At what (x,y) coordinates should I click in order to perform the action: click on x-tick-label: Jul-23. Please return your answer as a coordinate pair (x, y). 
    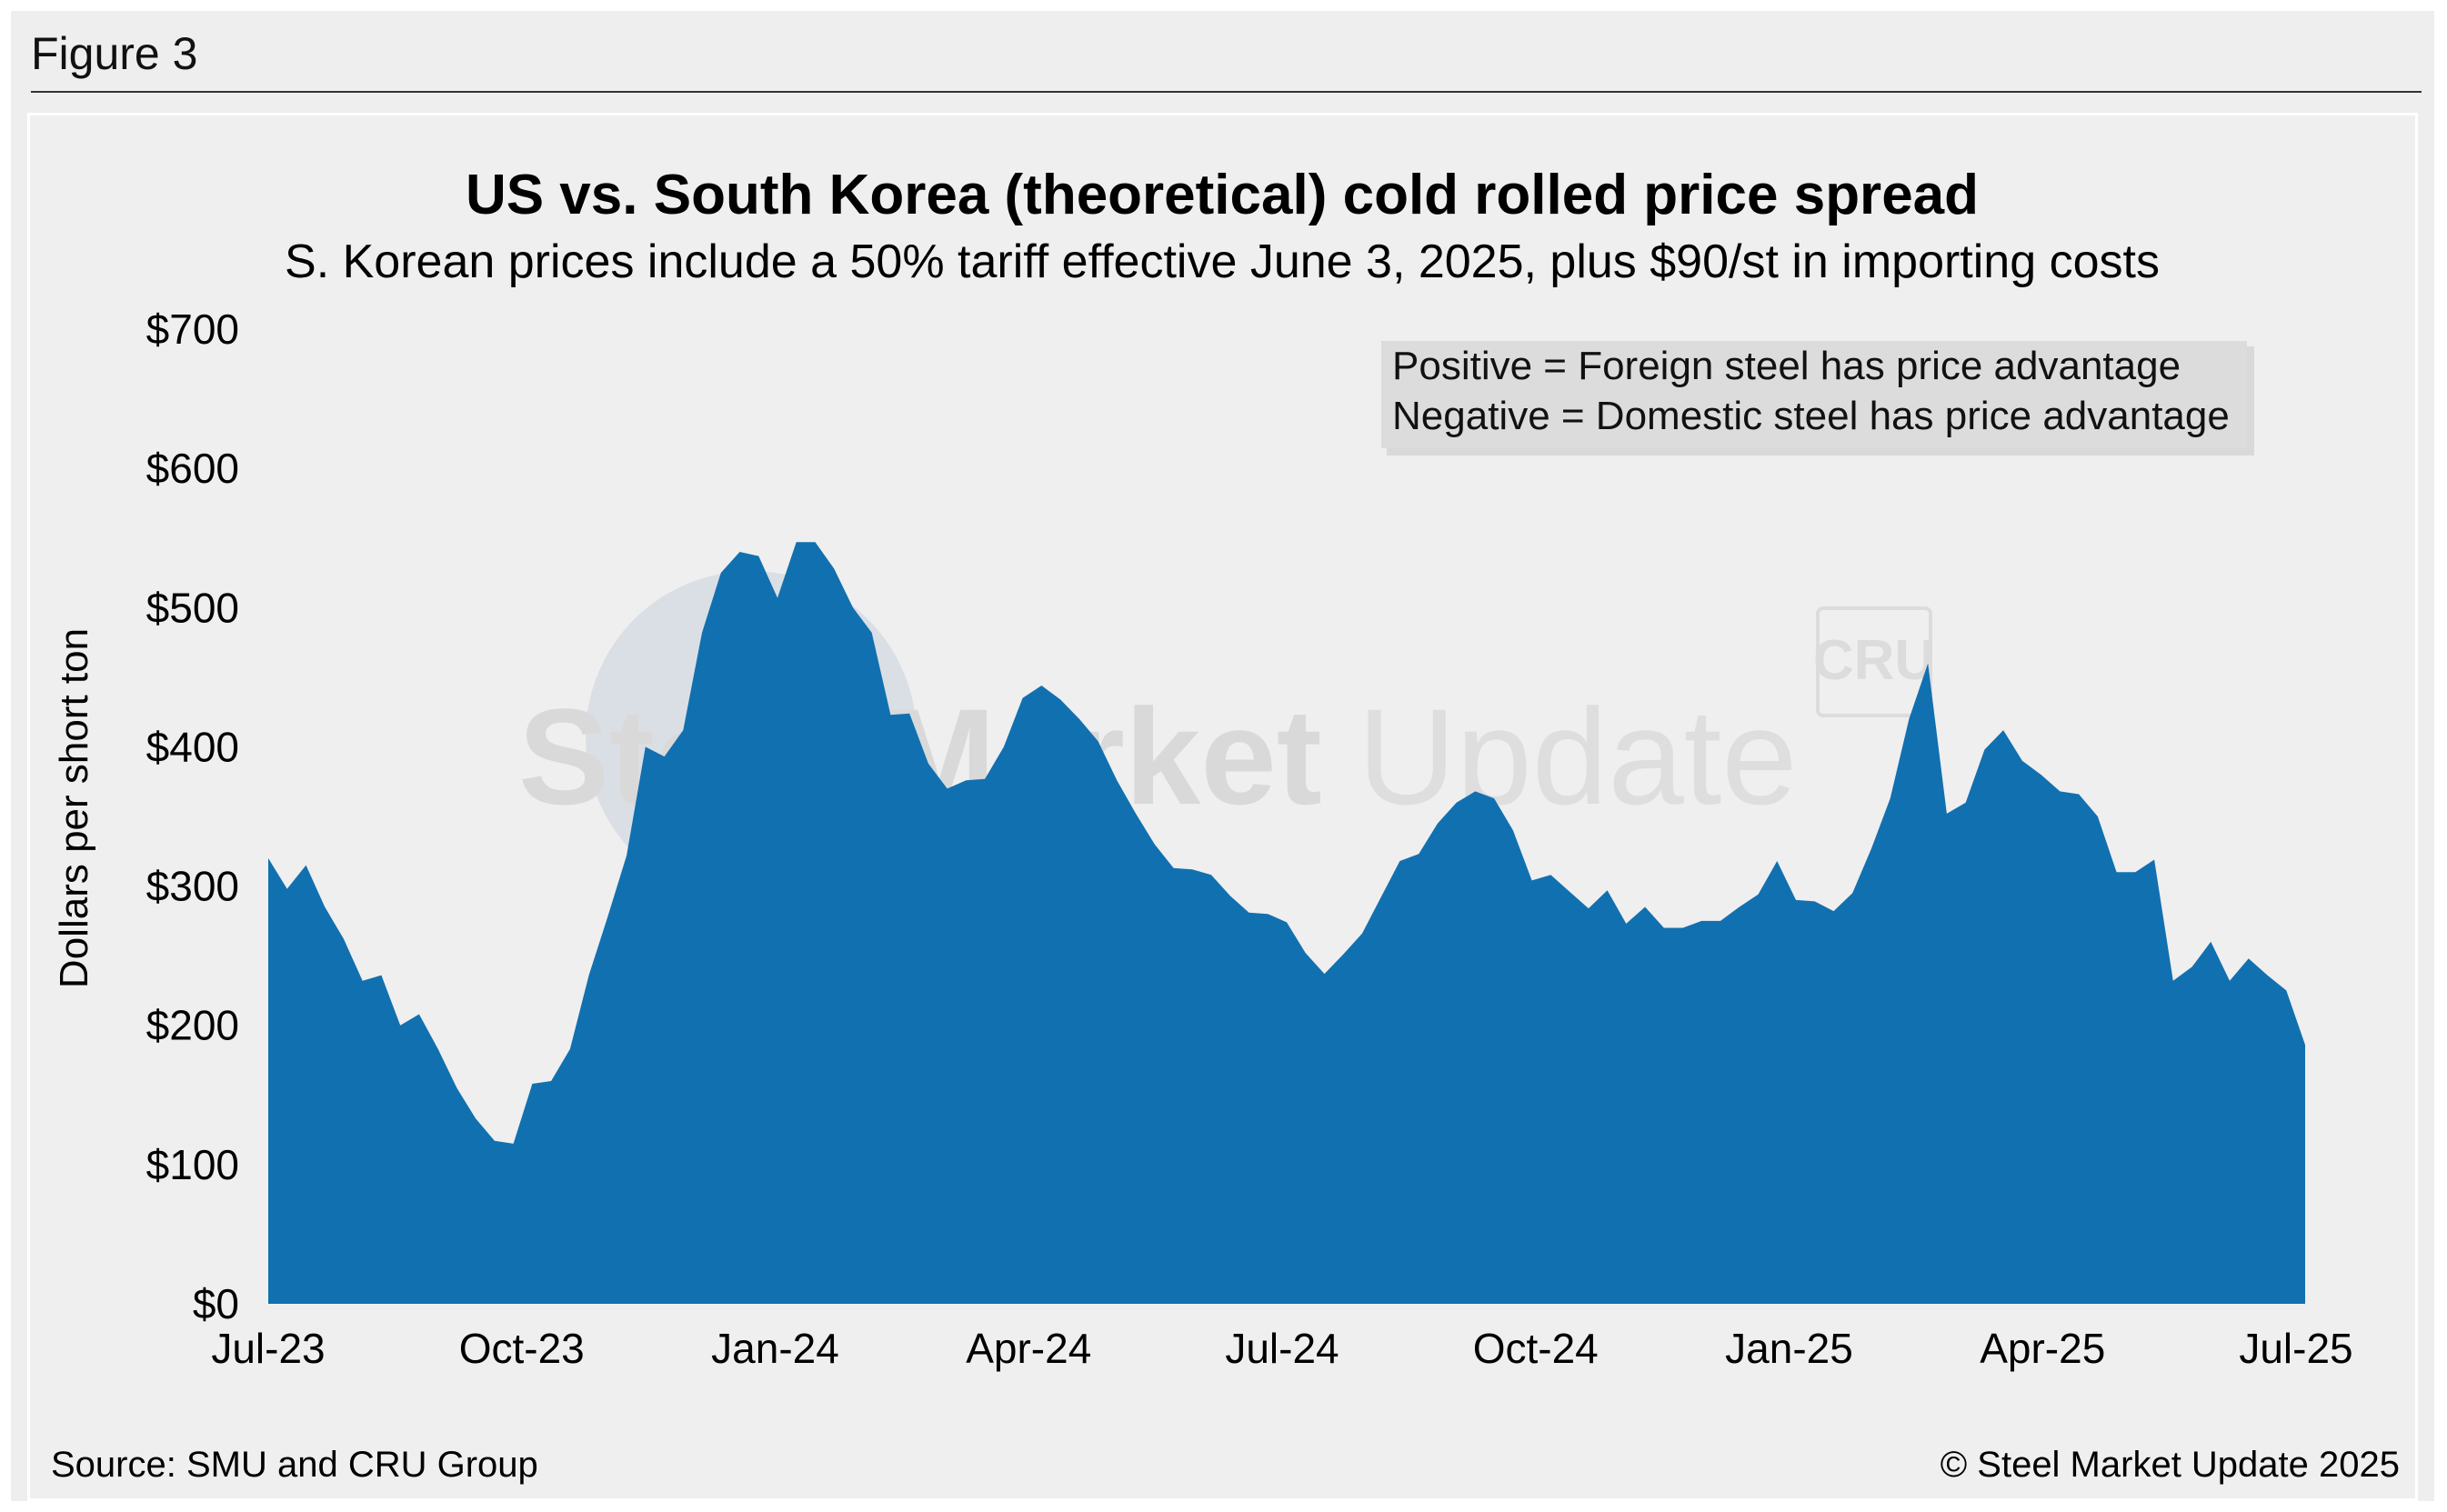
    Looking at the image, I should click on (268, 1348).